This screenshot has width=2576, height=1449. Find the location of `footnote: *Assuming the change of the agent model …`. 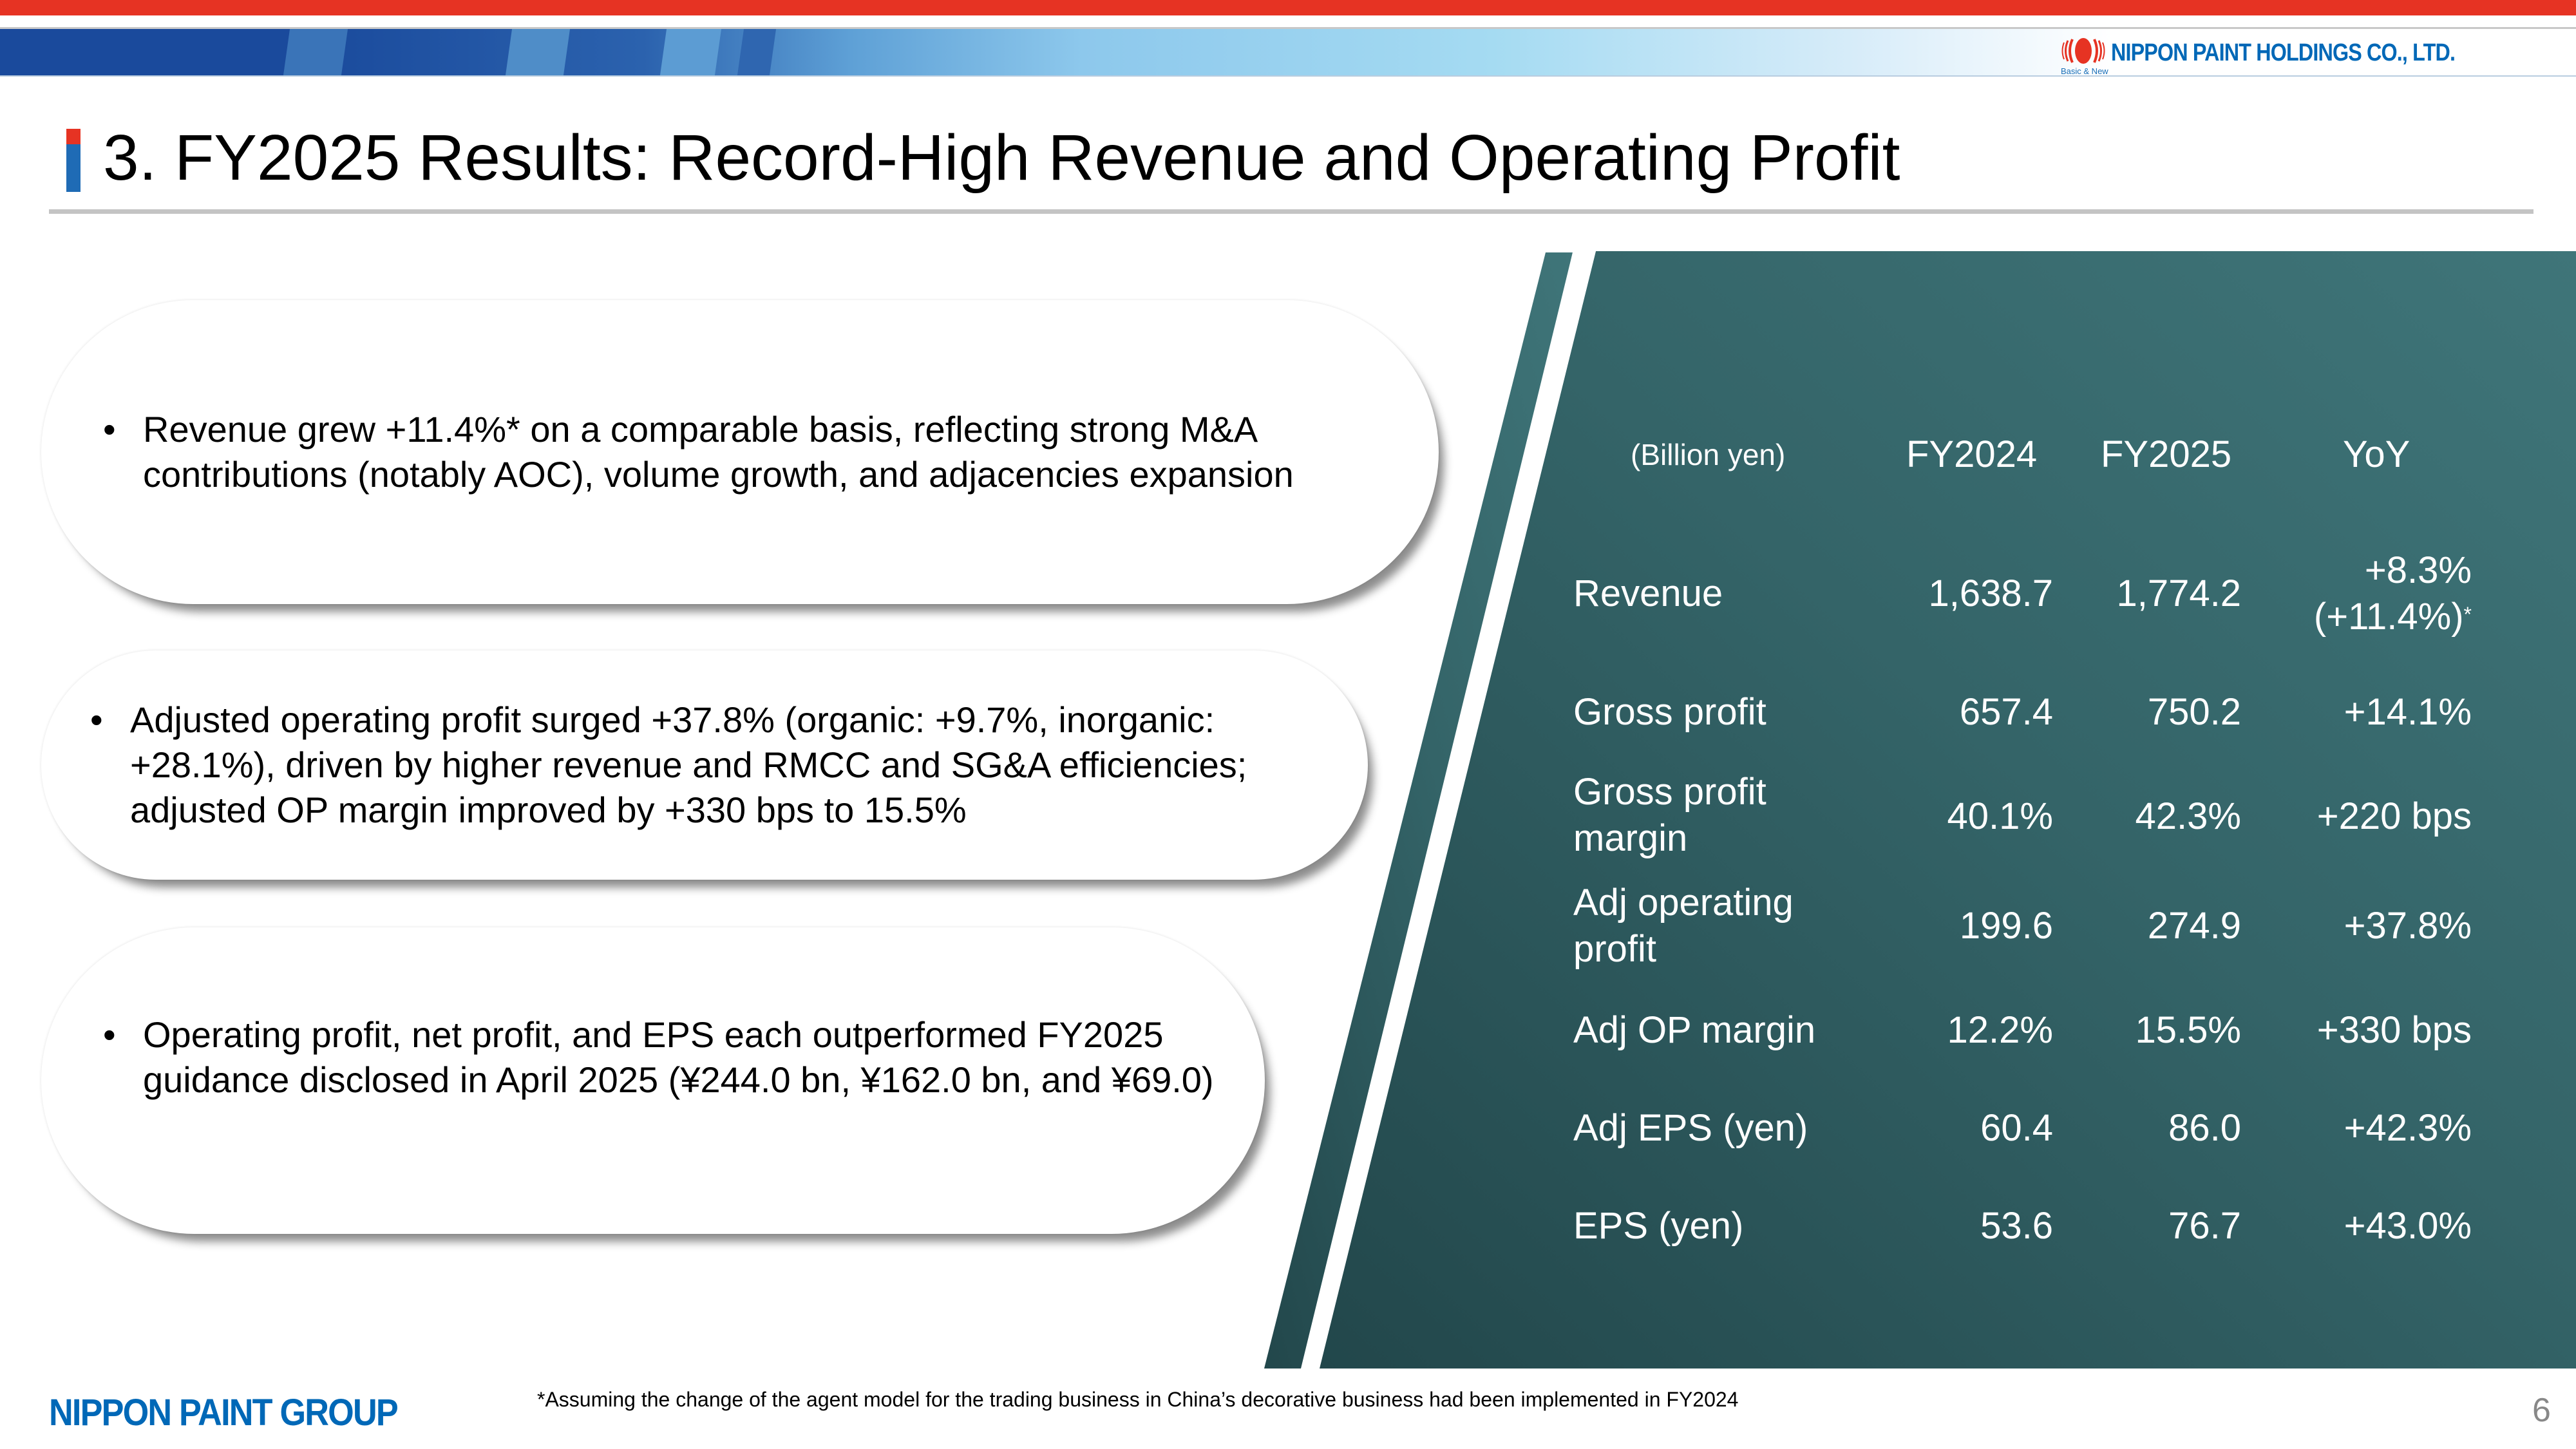

footnote: *Assuming the change of the agent model … is located at coordinates (1138, 1399).